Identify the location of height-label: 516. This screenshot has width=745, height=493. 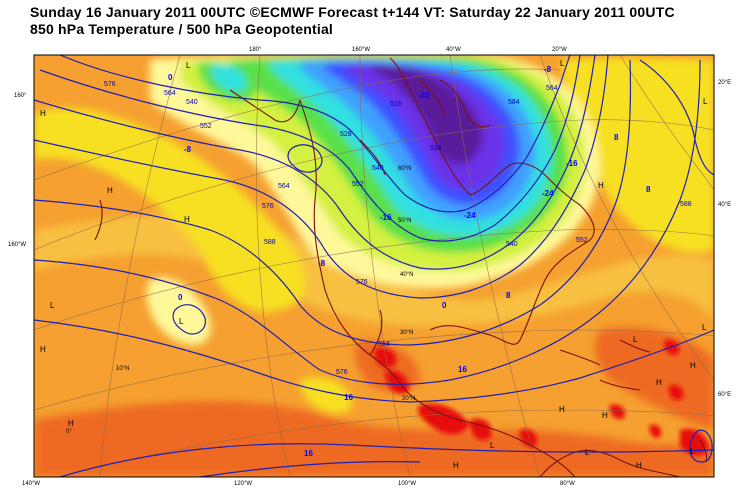
(396, 104).